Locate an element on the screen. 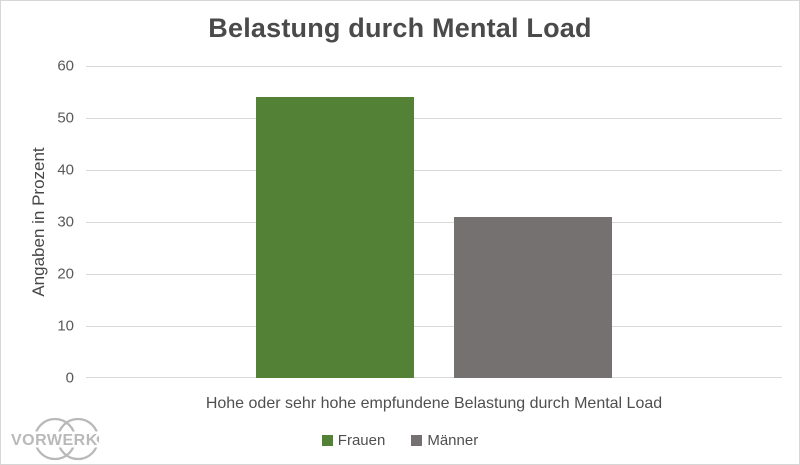 Image resolution: width=800 pixels, height=465 pixels. y-tick-label: 50 is located at coordinates (65, 118).